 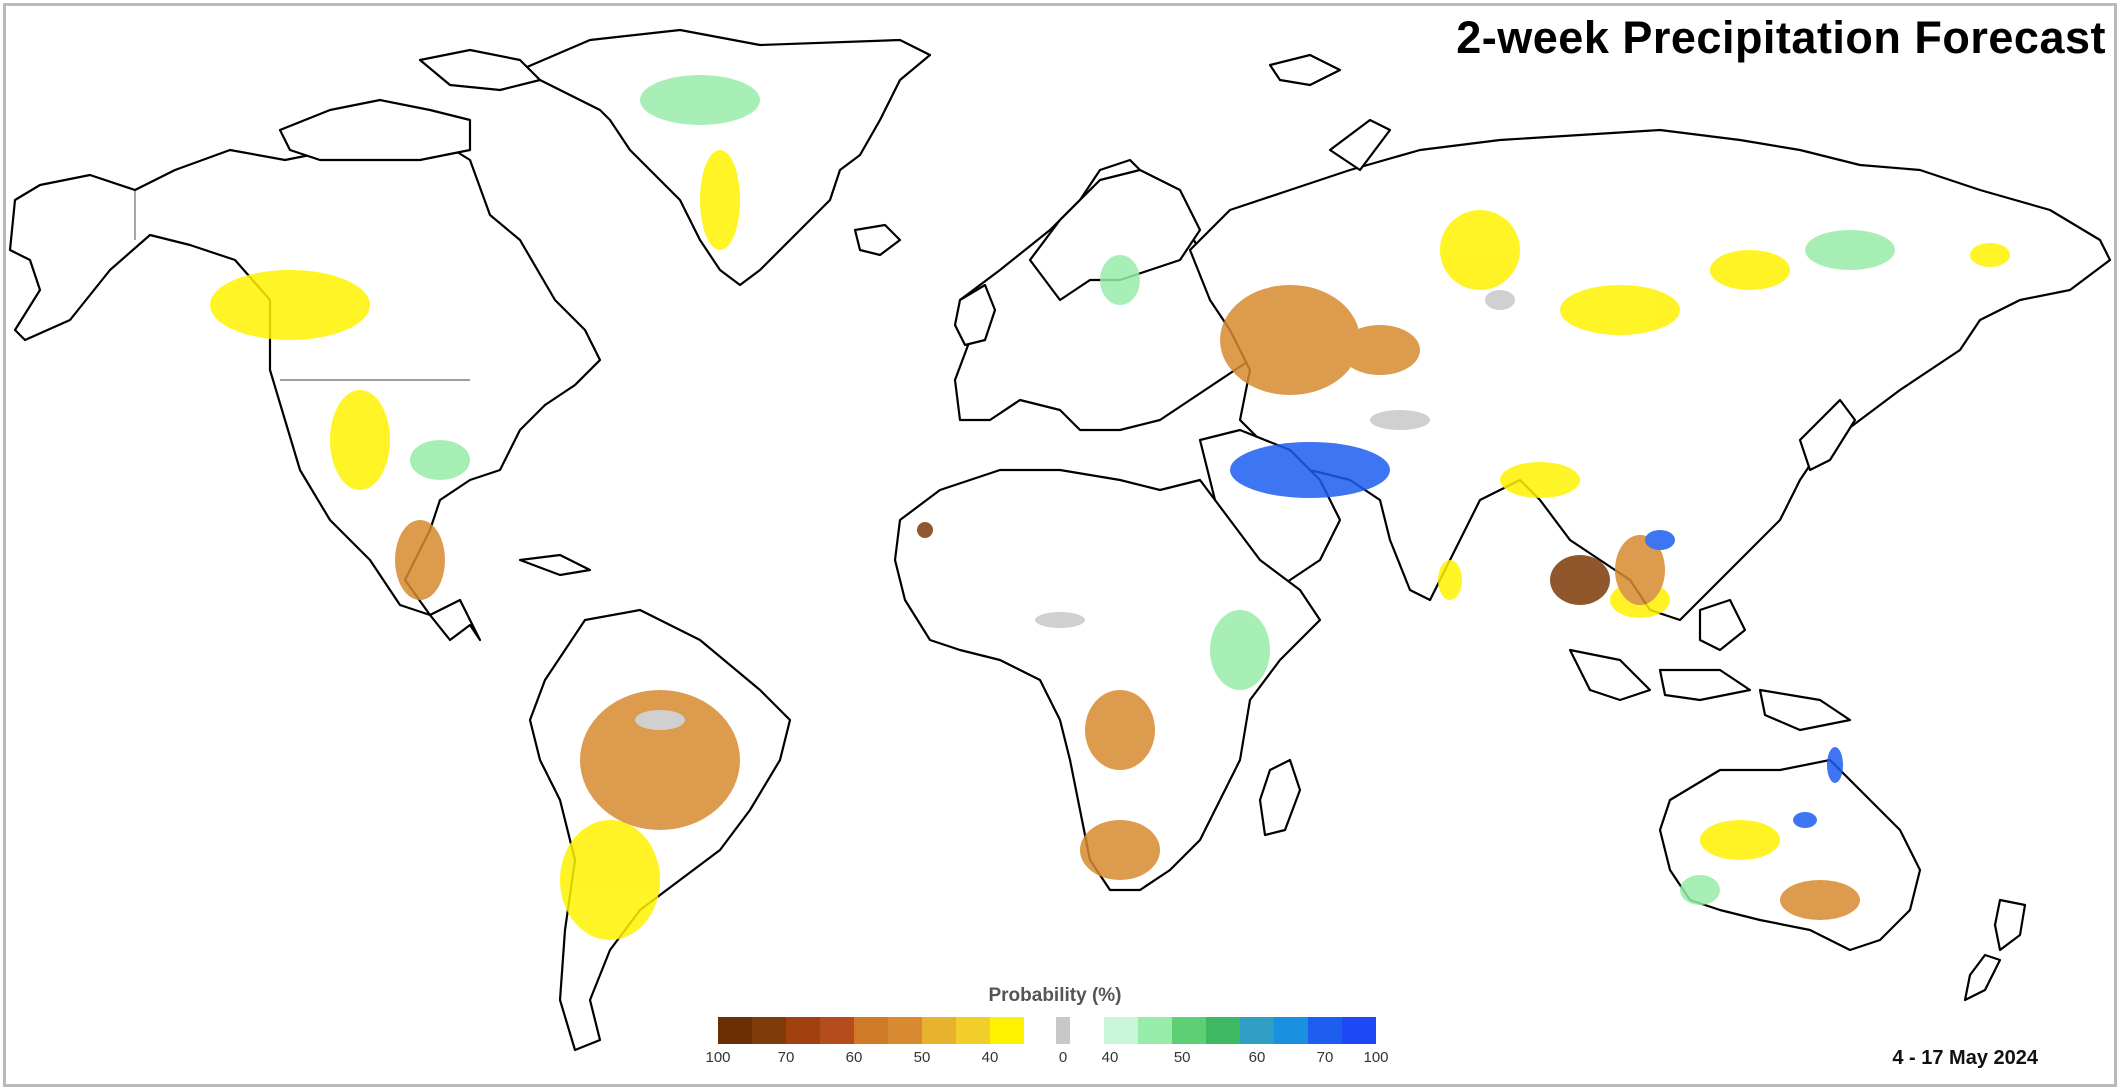 I want to click on land-africa, so click(x=1107, y=680).